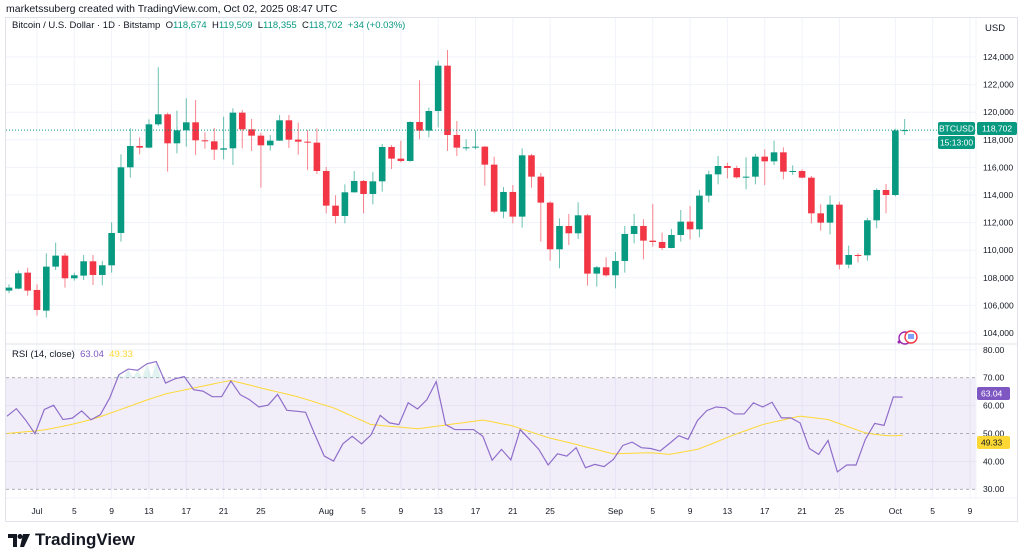 The image size is (1024, 559). I want to click on price-tick-label: 104,000, so click(998, 333).